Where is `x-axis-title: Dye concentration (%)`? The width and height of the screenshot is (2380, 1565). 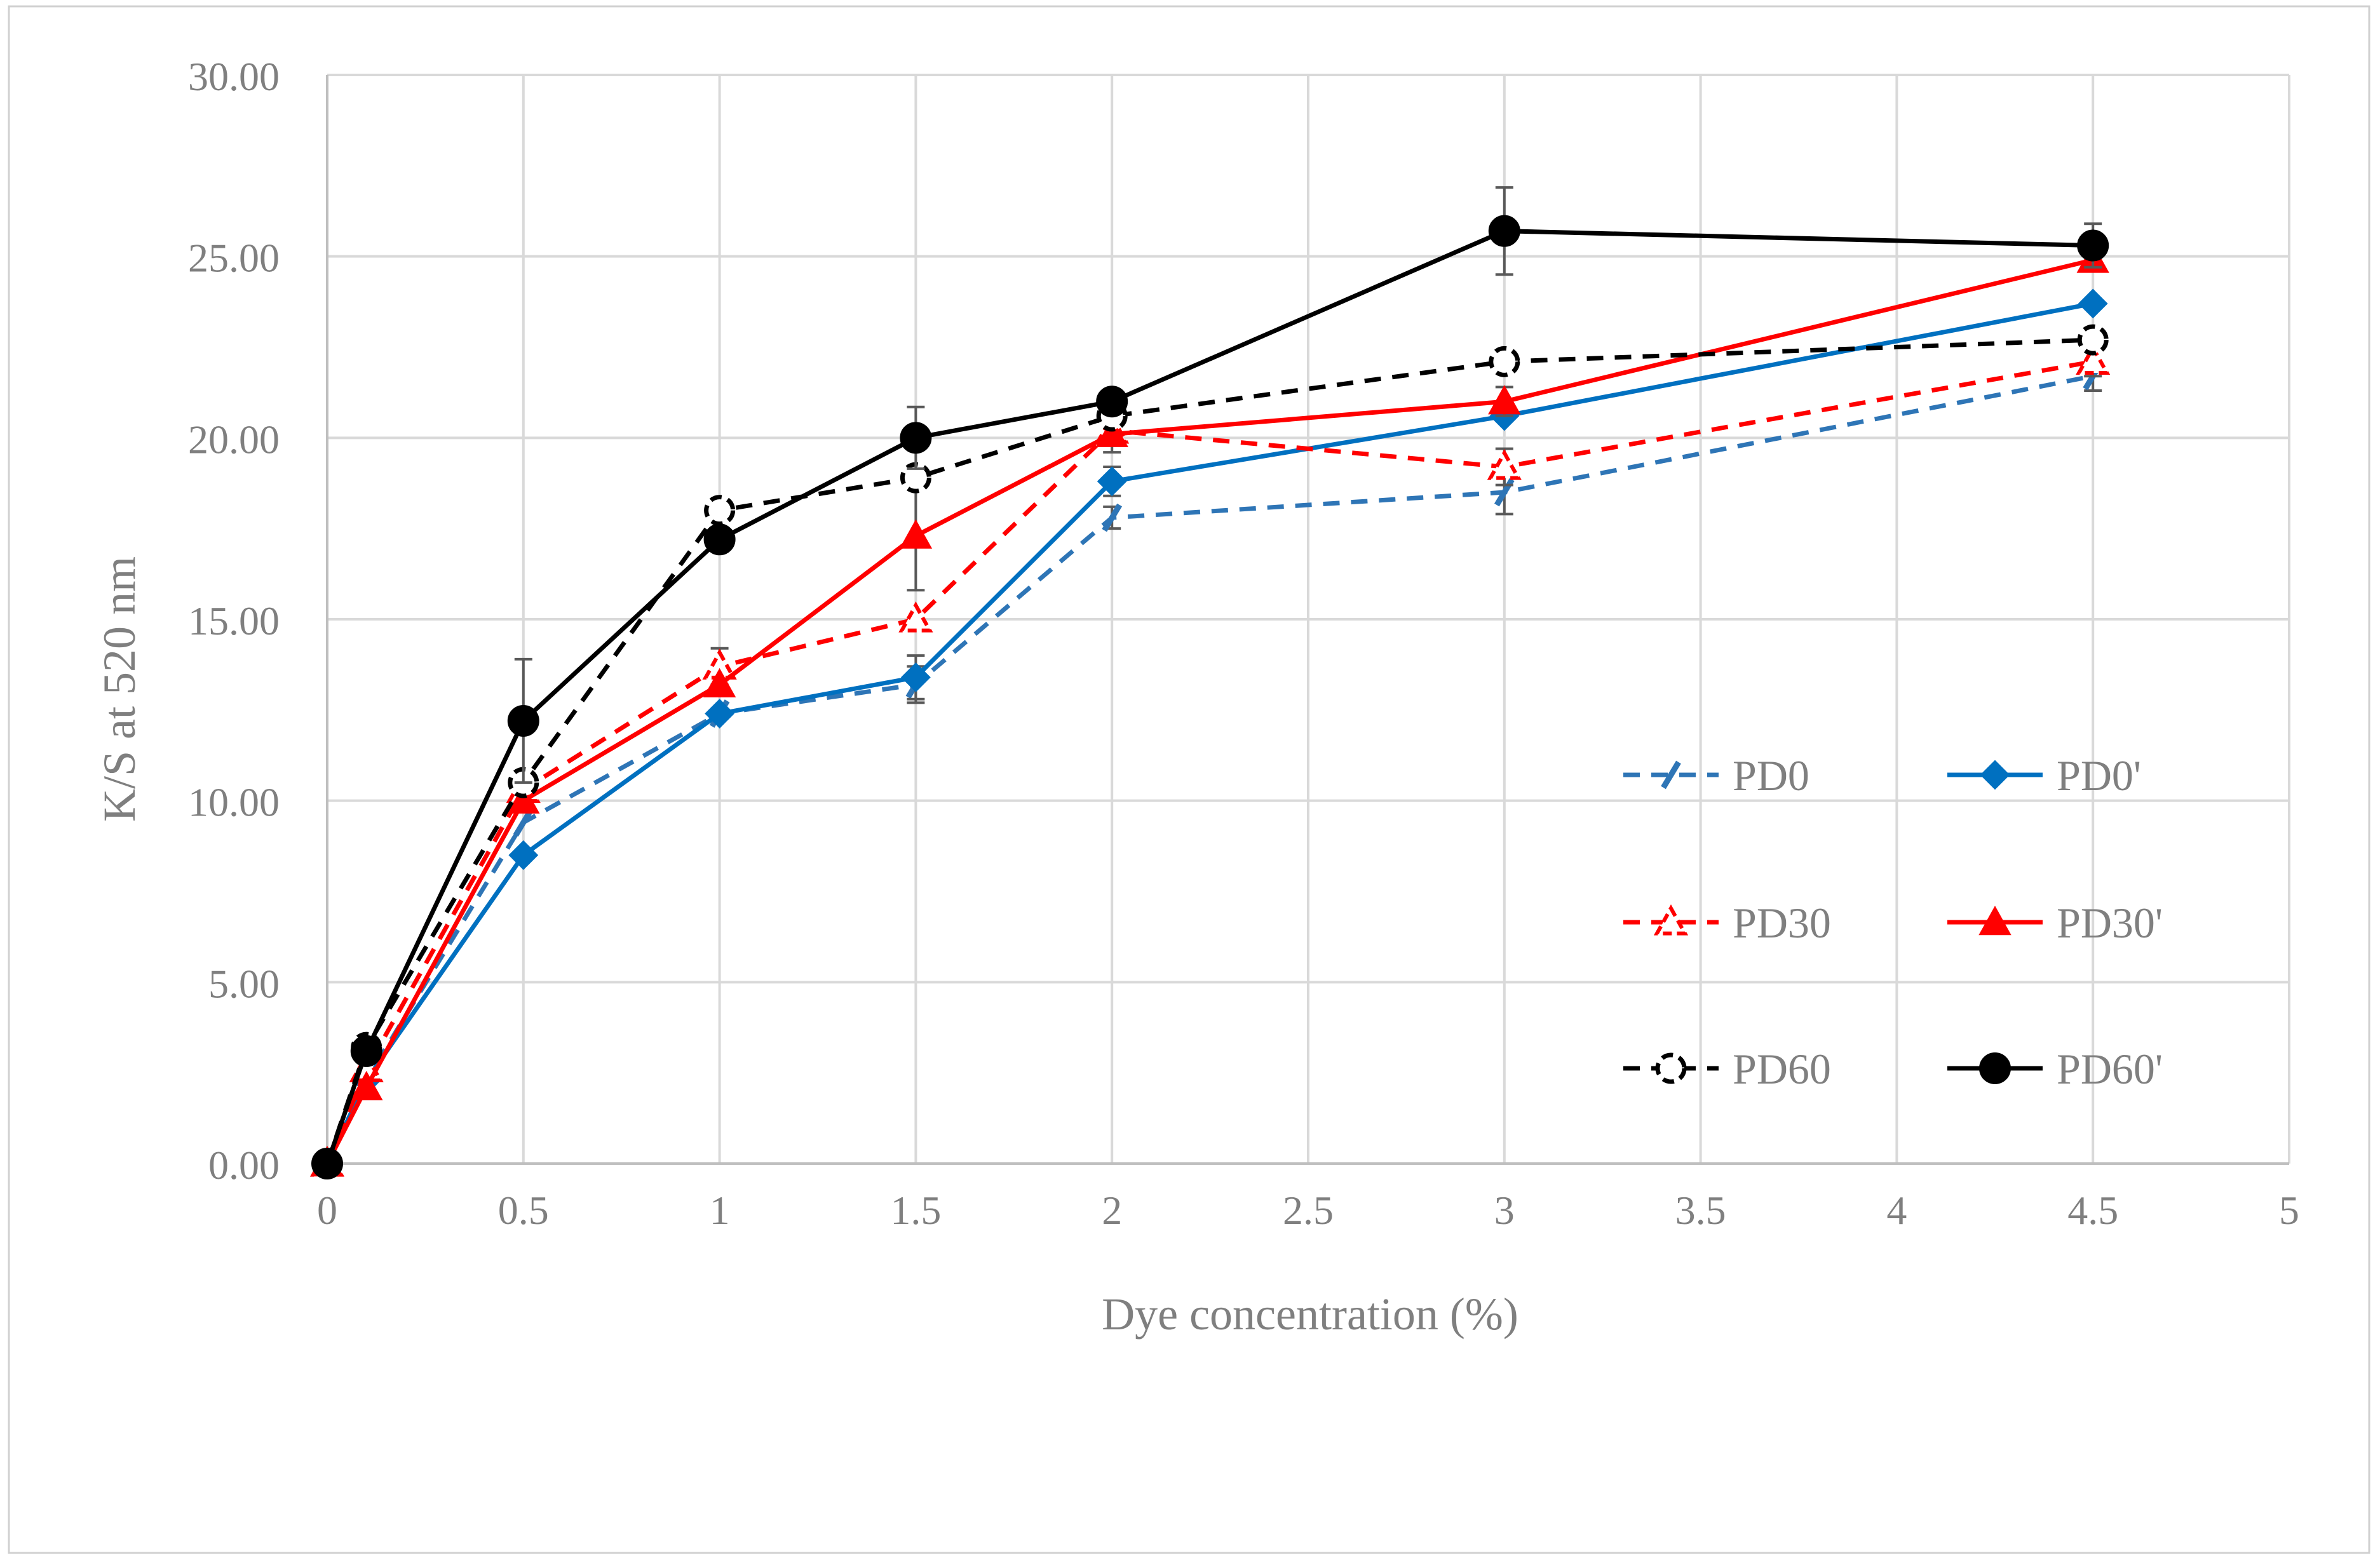
x-axis-title: Dye concentration (%) is located at coordinates (1310, 1315).